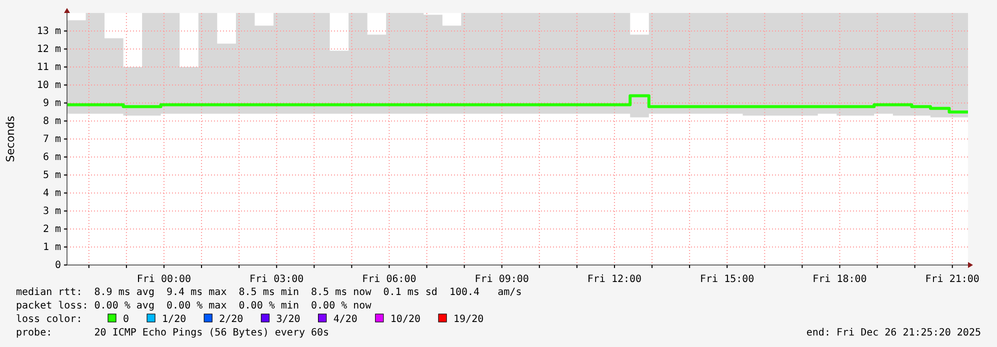  Describe the element at coordinates (51, 230) in the screenshot. I see `y-tick-label: 2 m` at that location.